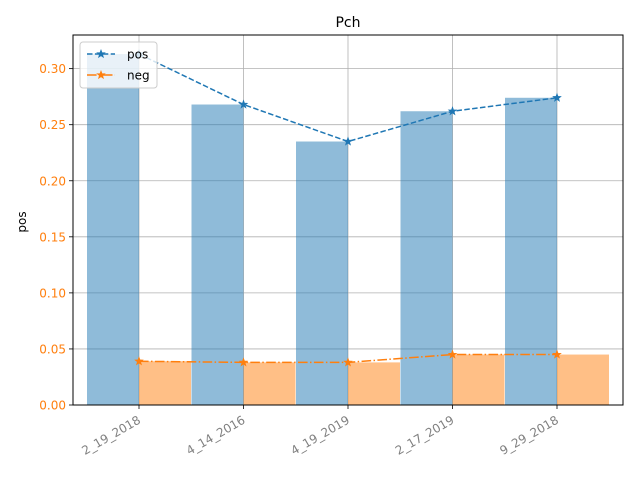 This screenshot has width=640, height=480. I want to click on legend-marker-pos, so click(101, 53).